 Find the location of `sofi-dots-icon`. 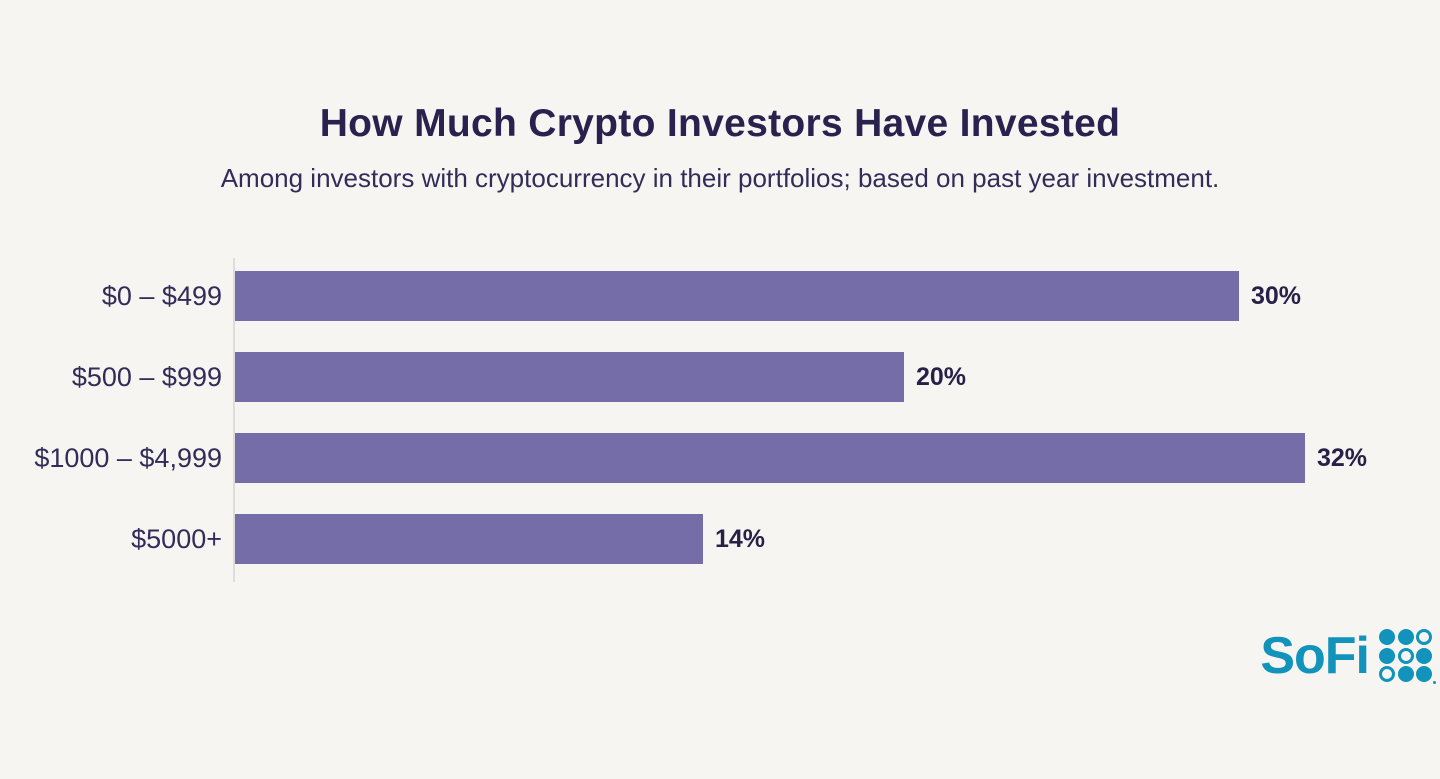

sofi-dots-icon is located at coordinates (1407, 656).